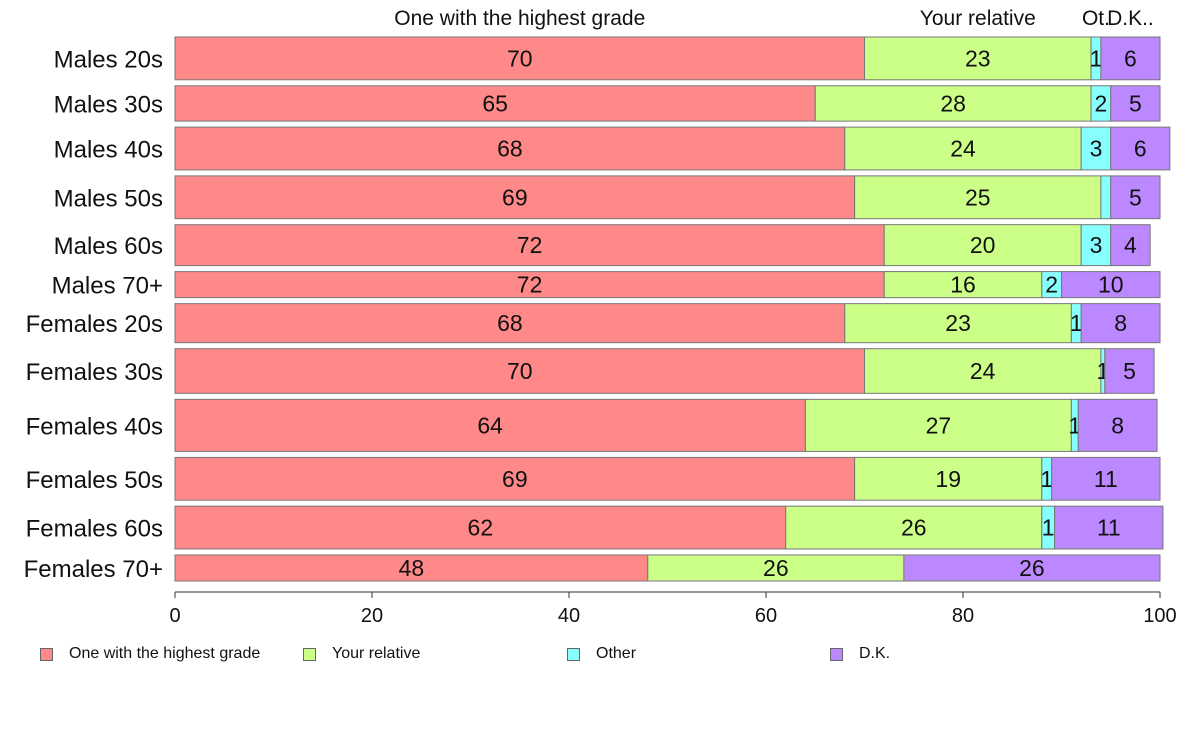 The image size is (1188, 736). I want to click on data-label-3-1: 5, so click(1135, 103).